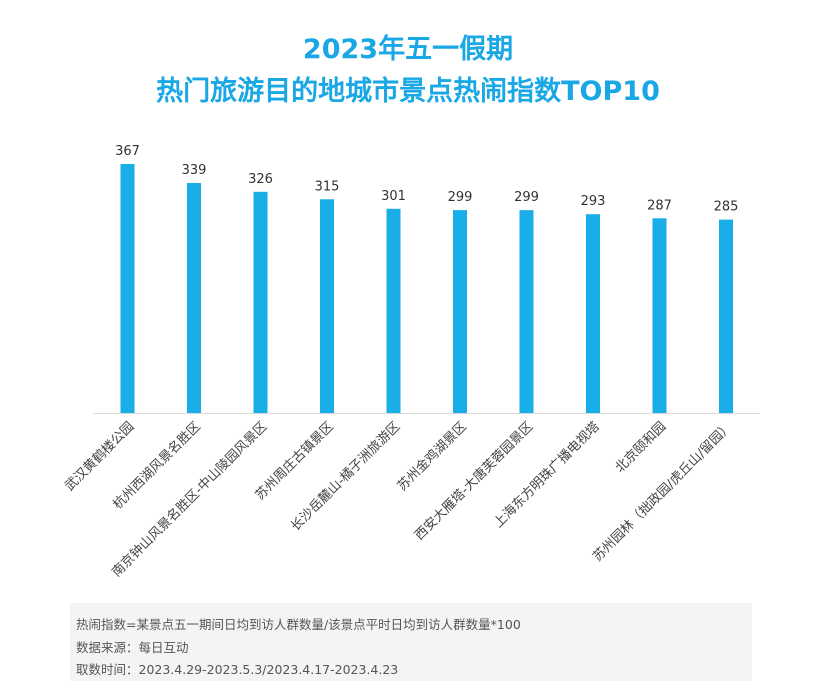 The height and width of the screenshot is (690, 816). Describe the element at coordinates (127, 151) in the screenshot. I see `value-label-1: 367` at that location.